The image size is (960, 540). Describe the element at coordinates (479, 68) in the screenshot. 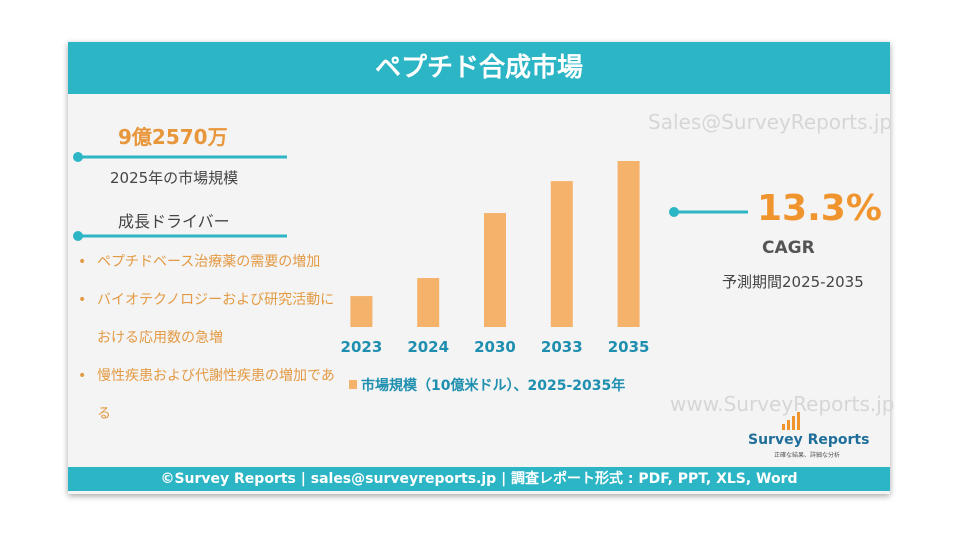

I see `header-title: ペプチド合成市場` at that location.